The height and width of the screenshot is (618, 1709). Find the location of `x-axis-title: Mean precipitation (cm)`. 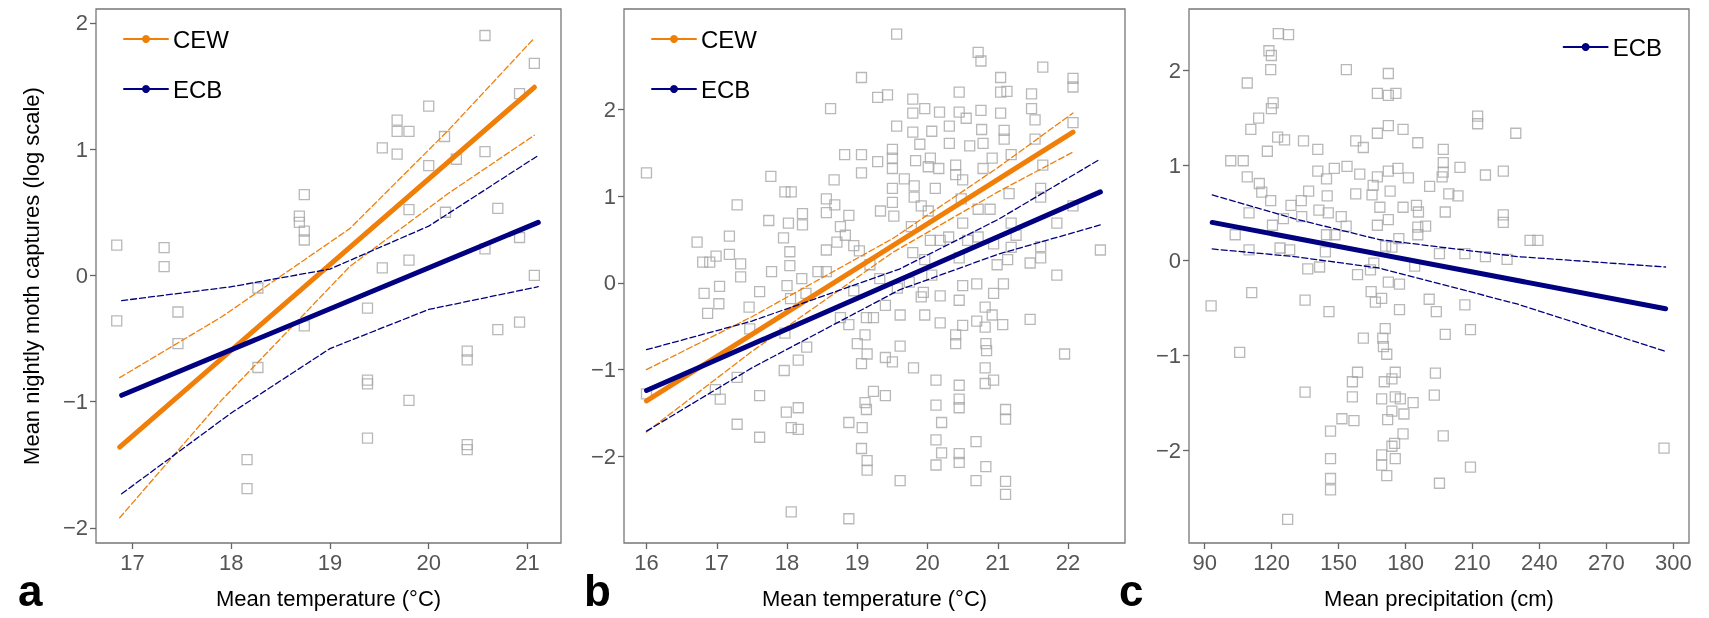

x-axis-title: Mean precipitation (cm) is located at coordinates (1439, 598).